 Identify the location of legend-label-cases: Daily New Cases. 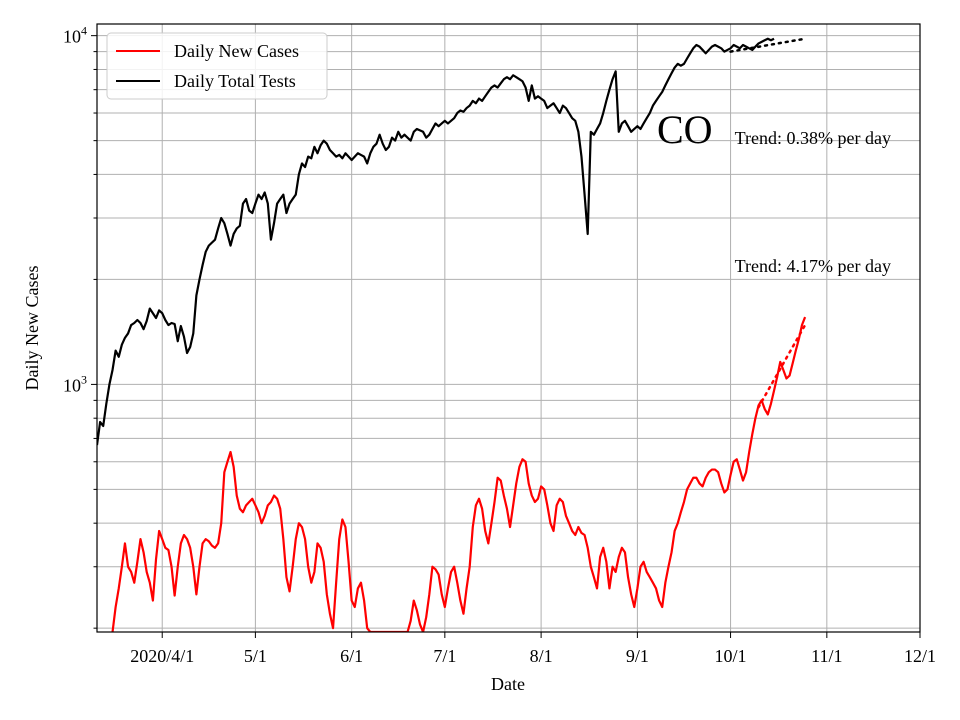
(236, 51).